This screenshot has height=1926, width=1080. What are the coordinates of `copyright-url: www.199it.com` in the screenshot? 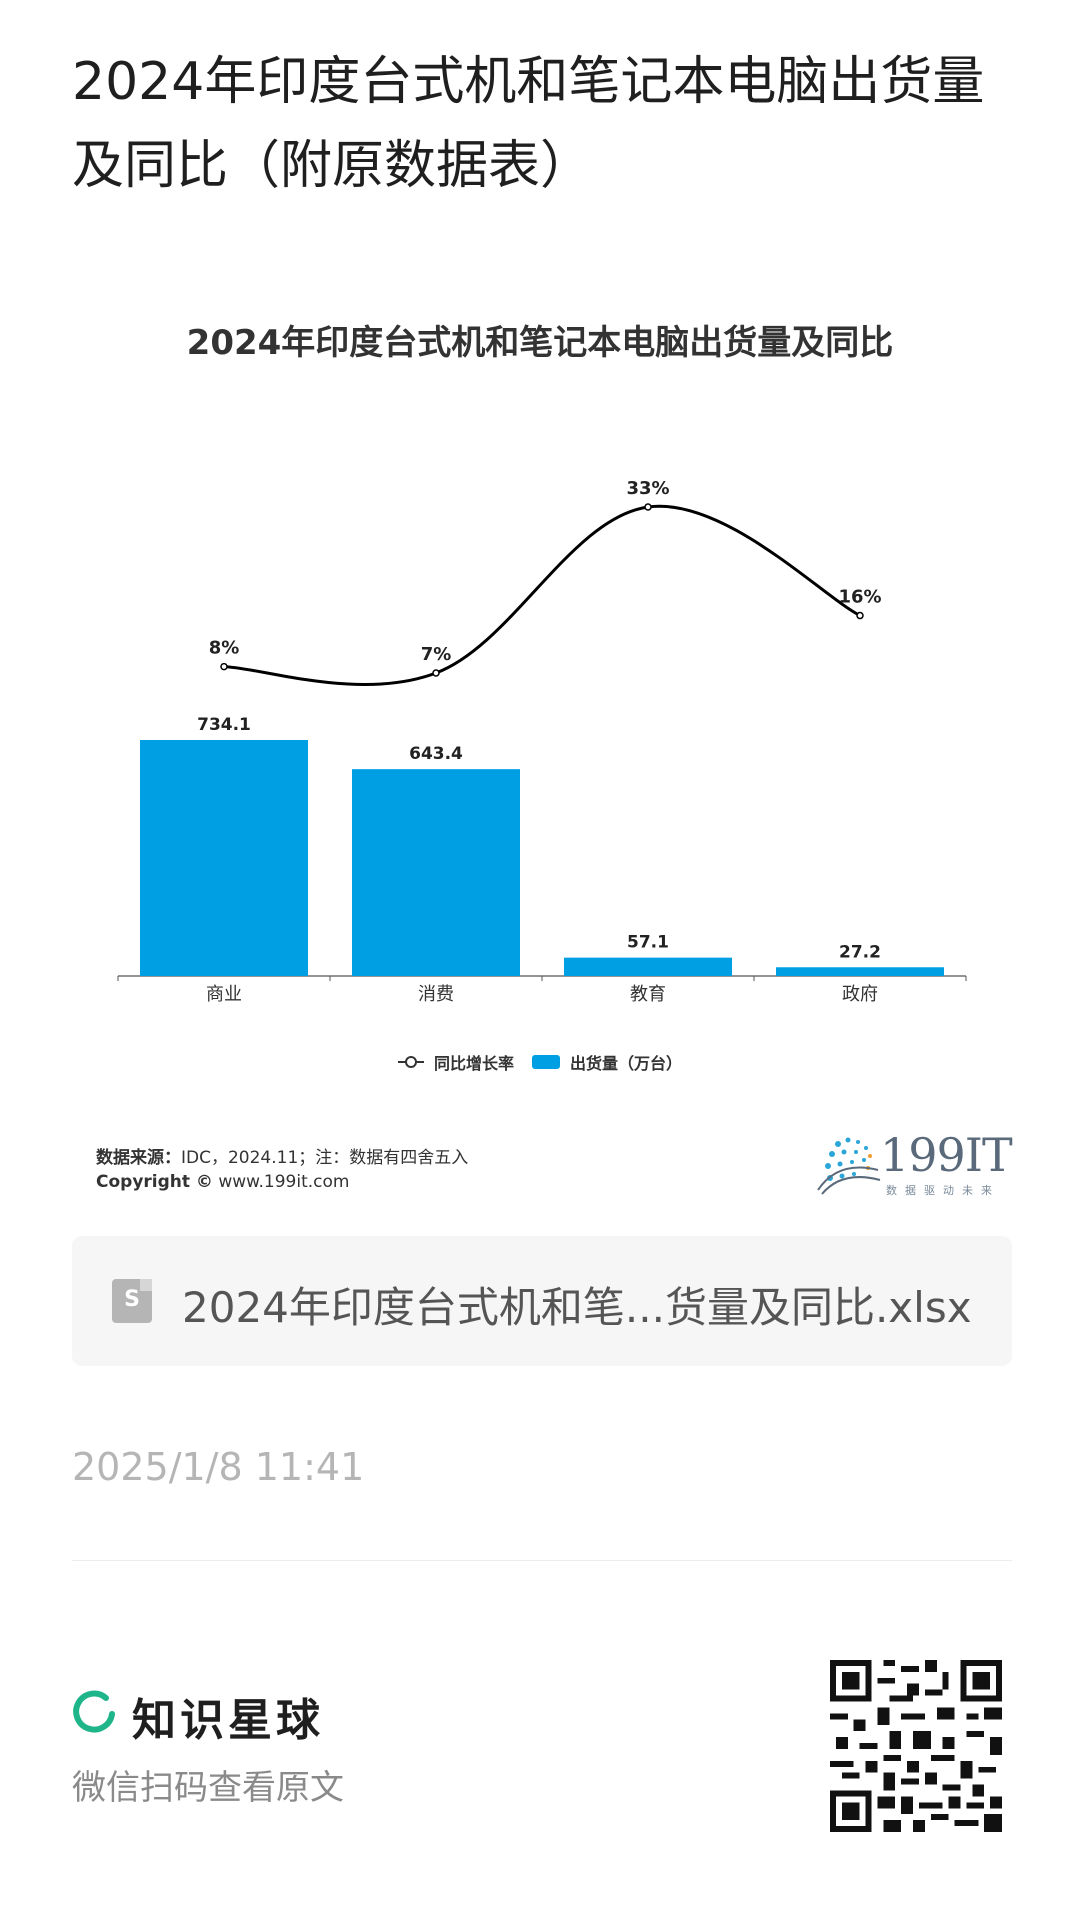 It's located at (284, 1182).